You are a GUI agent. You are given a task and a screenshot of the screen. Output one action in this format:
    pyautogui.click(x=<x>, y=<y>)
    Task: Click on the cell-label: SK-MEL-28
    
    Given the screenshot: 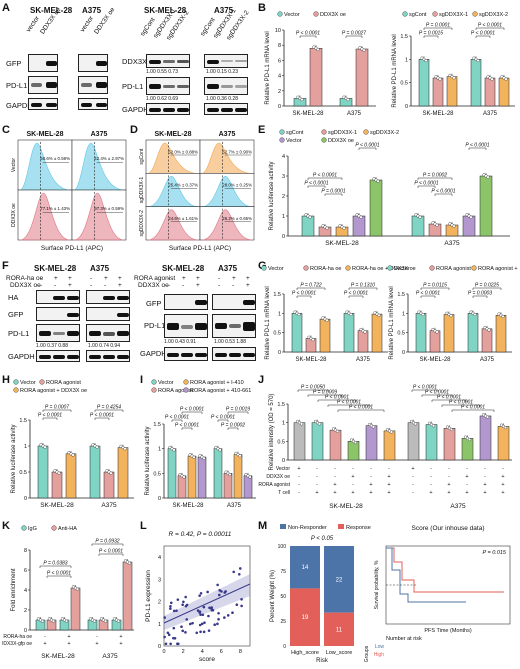 What is the action you would take?
    pyautogui.click(x=45, y=134)
    